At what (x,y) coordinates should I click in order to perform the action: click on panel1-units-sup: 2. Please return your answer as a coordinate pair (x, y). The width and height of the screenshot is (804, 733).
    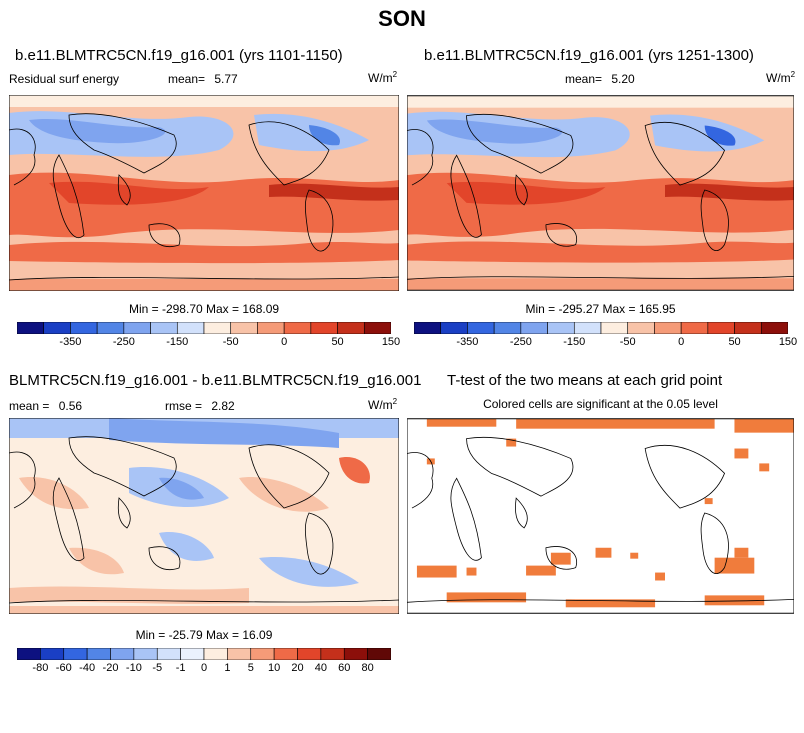
    Looking at the image, I should click on (395, 74).